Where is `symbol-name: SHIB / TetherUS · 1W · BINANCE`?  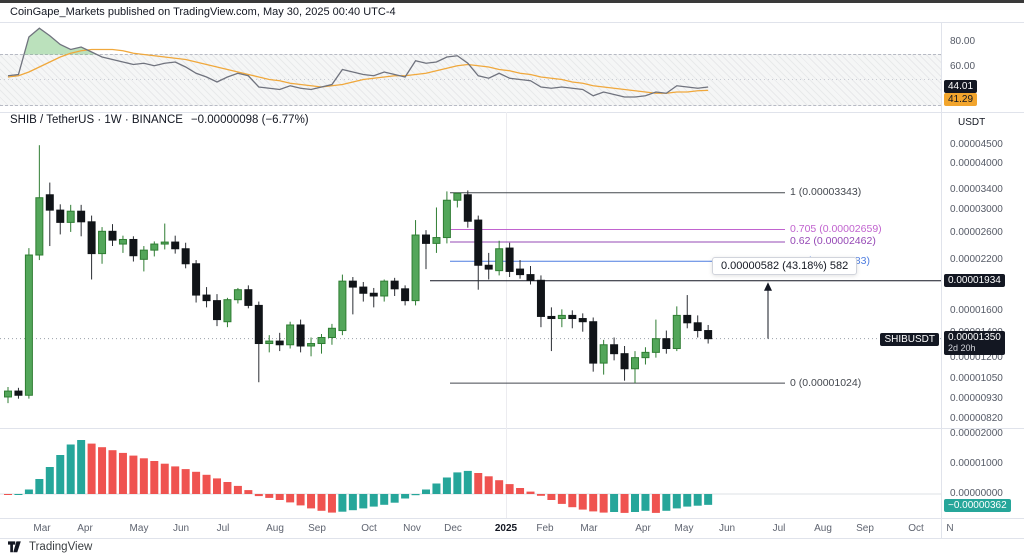
symbol-name: SHIB / TetherUS · 1W · BINANCE is located at coordinates (96, 120).